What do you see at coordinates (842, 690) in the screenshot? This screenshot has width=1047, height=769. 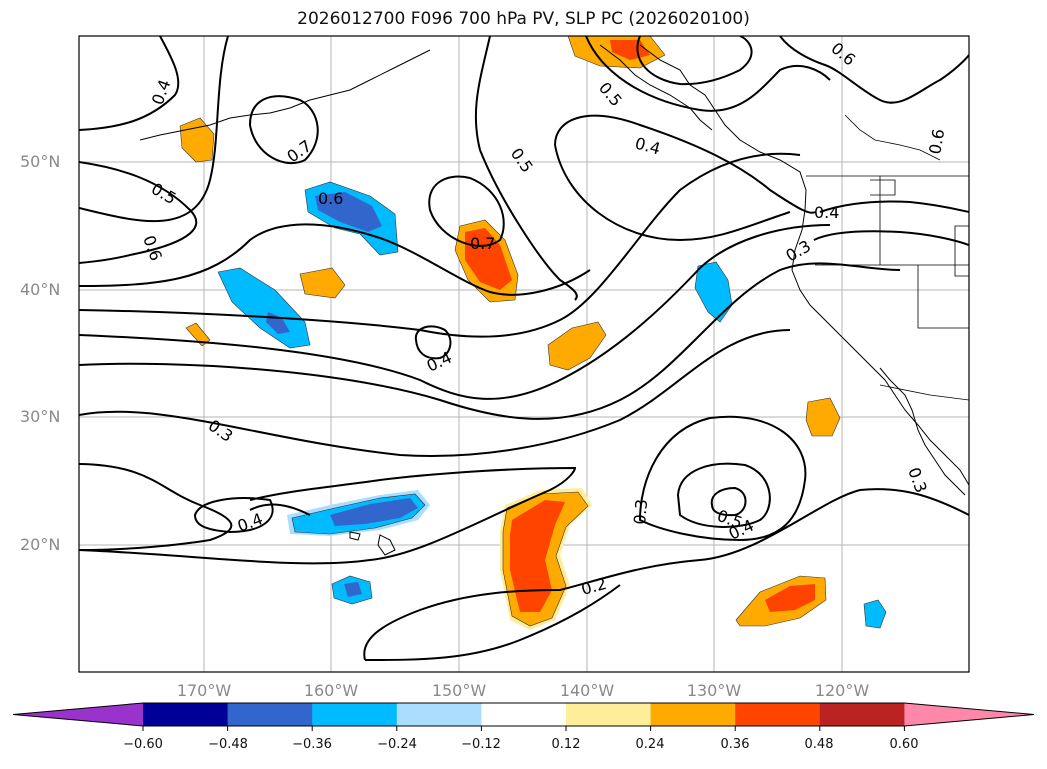 I see `lon-label: 120°W` at bounding box center [842, 690].